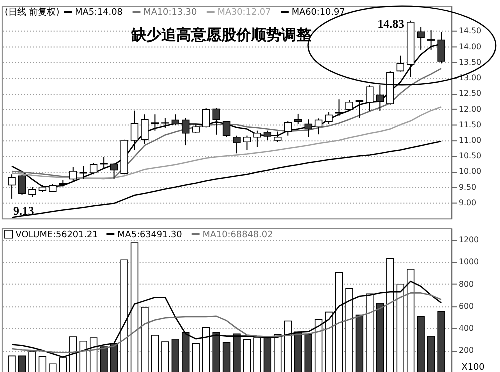 The image size is (500, 372). What do you see at coordinates (391, 23) in the screenshot?
I see `annotation: 14.83` at bounding box center [391, 23].